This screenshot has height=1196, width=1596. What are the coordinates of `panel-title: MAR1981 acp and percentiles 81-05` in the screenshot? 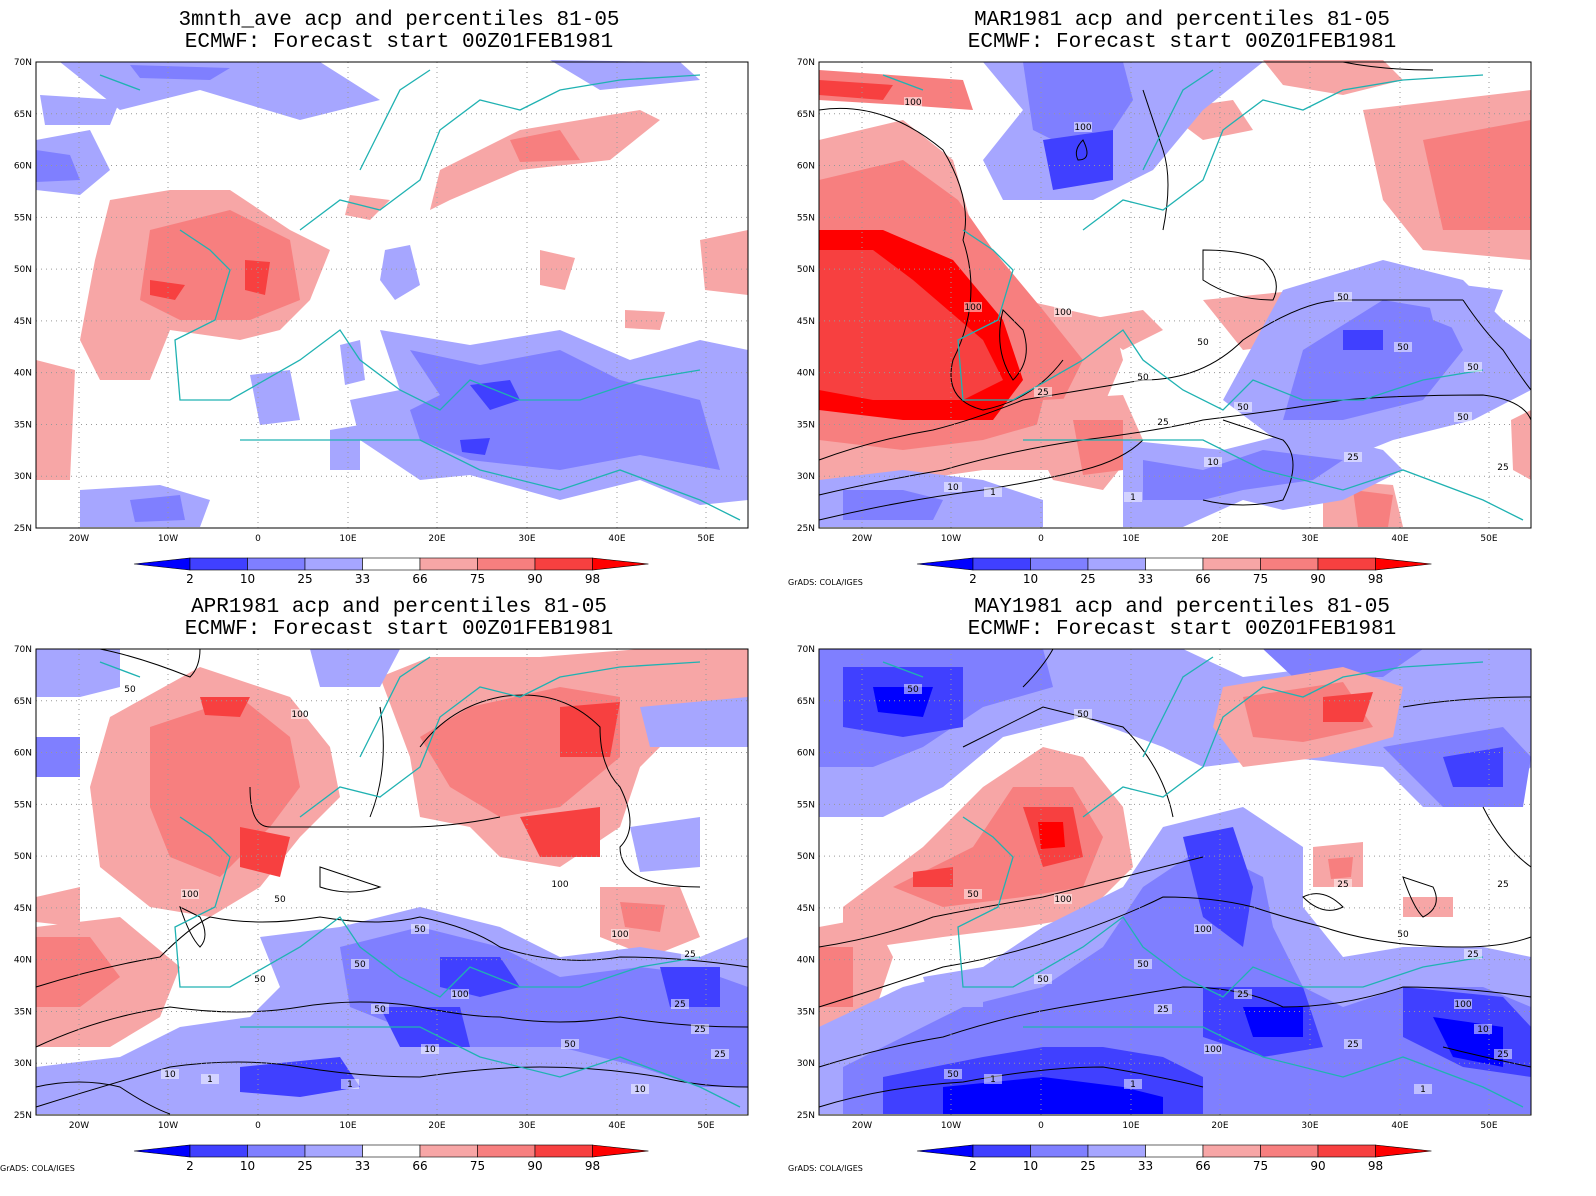 It's located at (1182, 20).